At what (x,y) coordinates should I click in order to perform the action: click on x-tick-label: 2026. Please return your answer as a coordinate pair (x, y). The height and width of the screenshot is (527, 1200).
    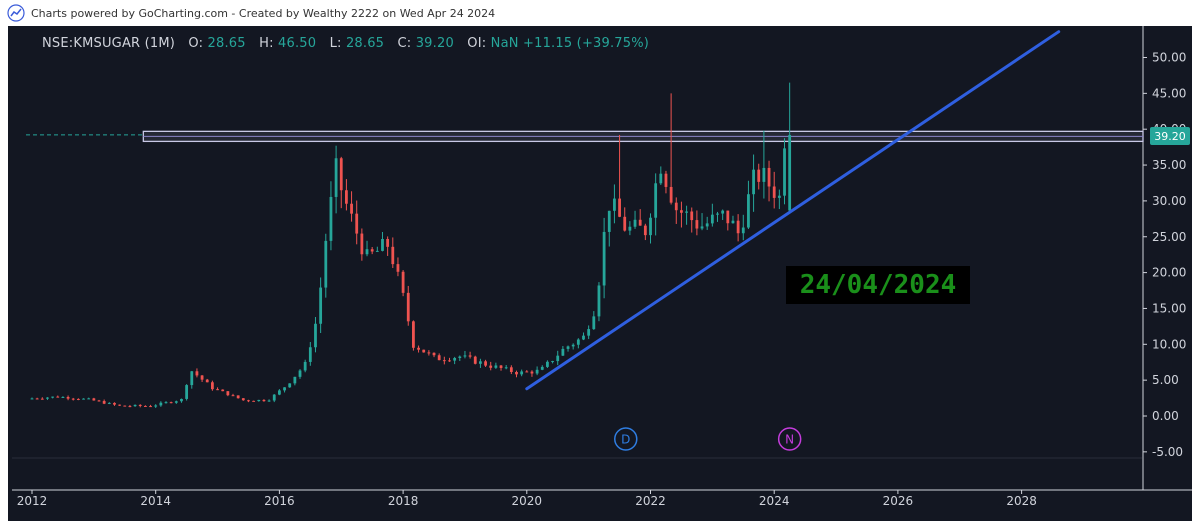
    Looking at the image, I should click on (898, 501).